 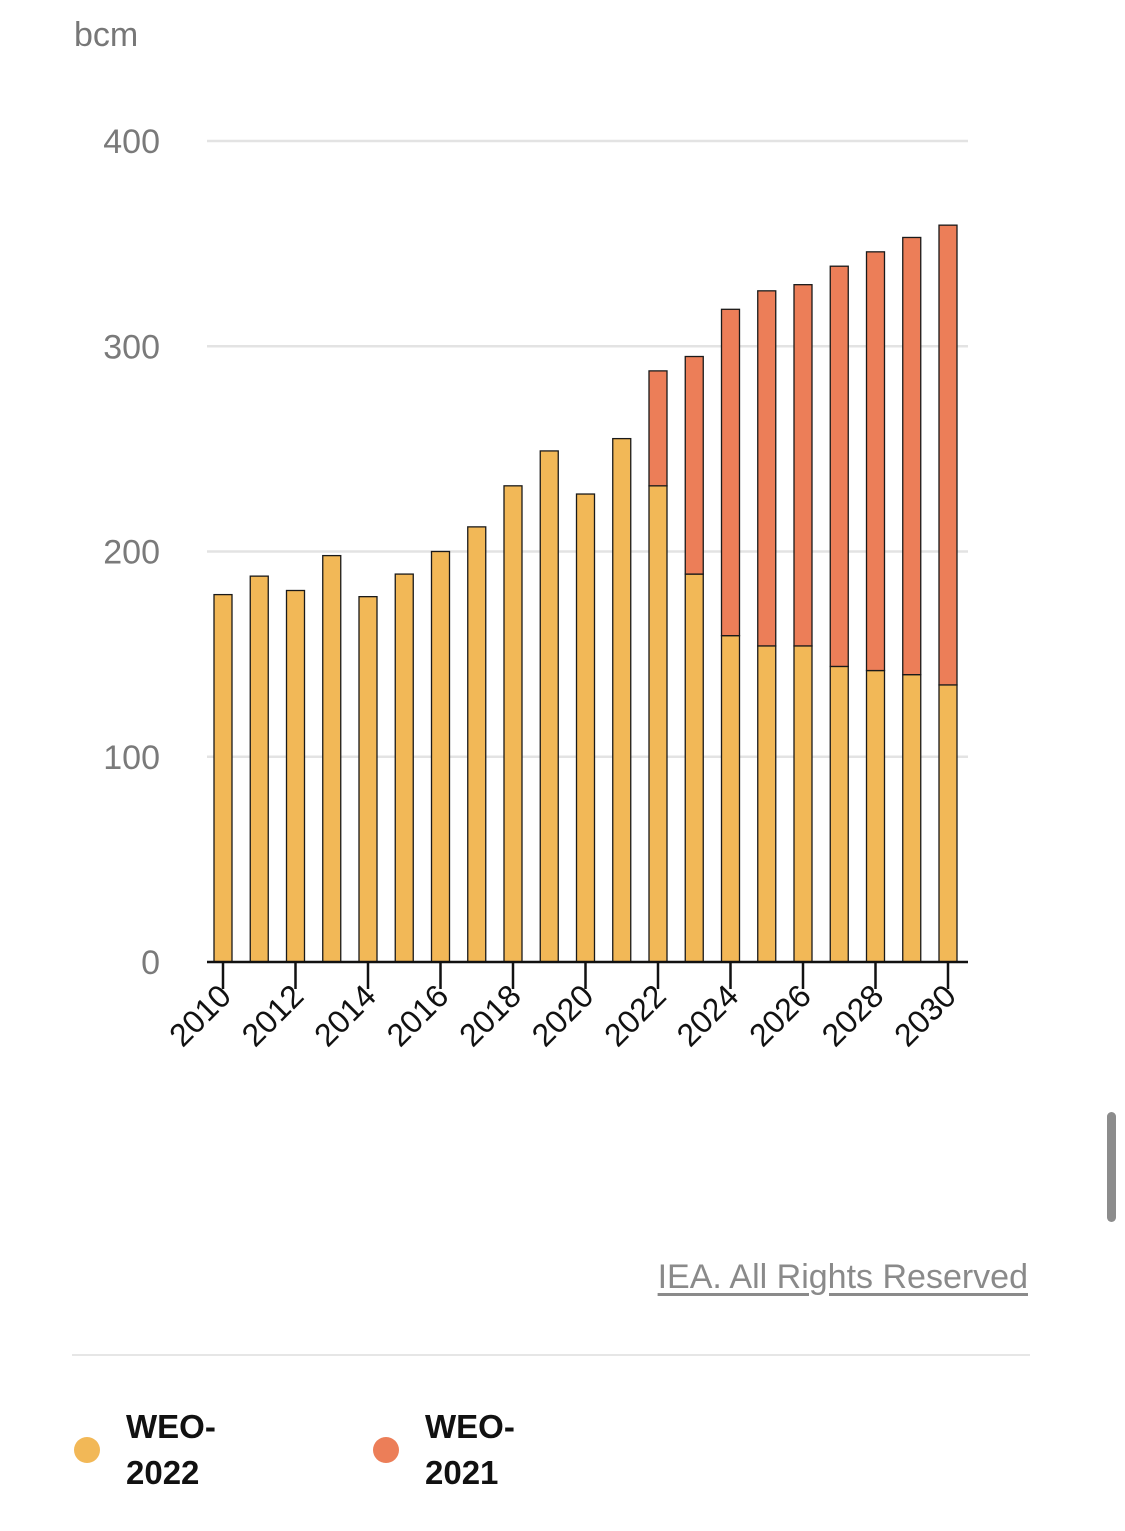 I want to click on x-tick-label-2020: 2020, so click(x=563, y=1015).